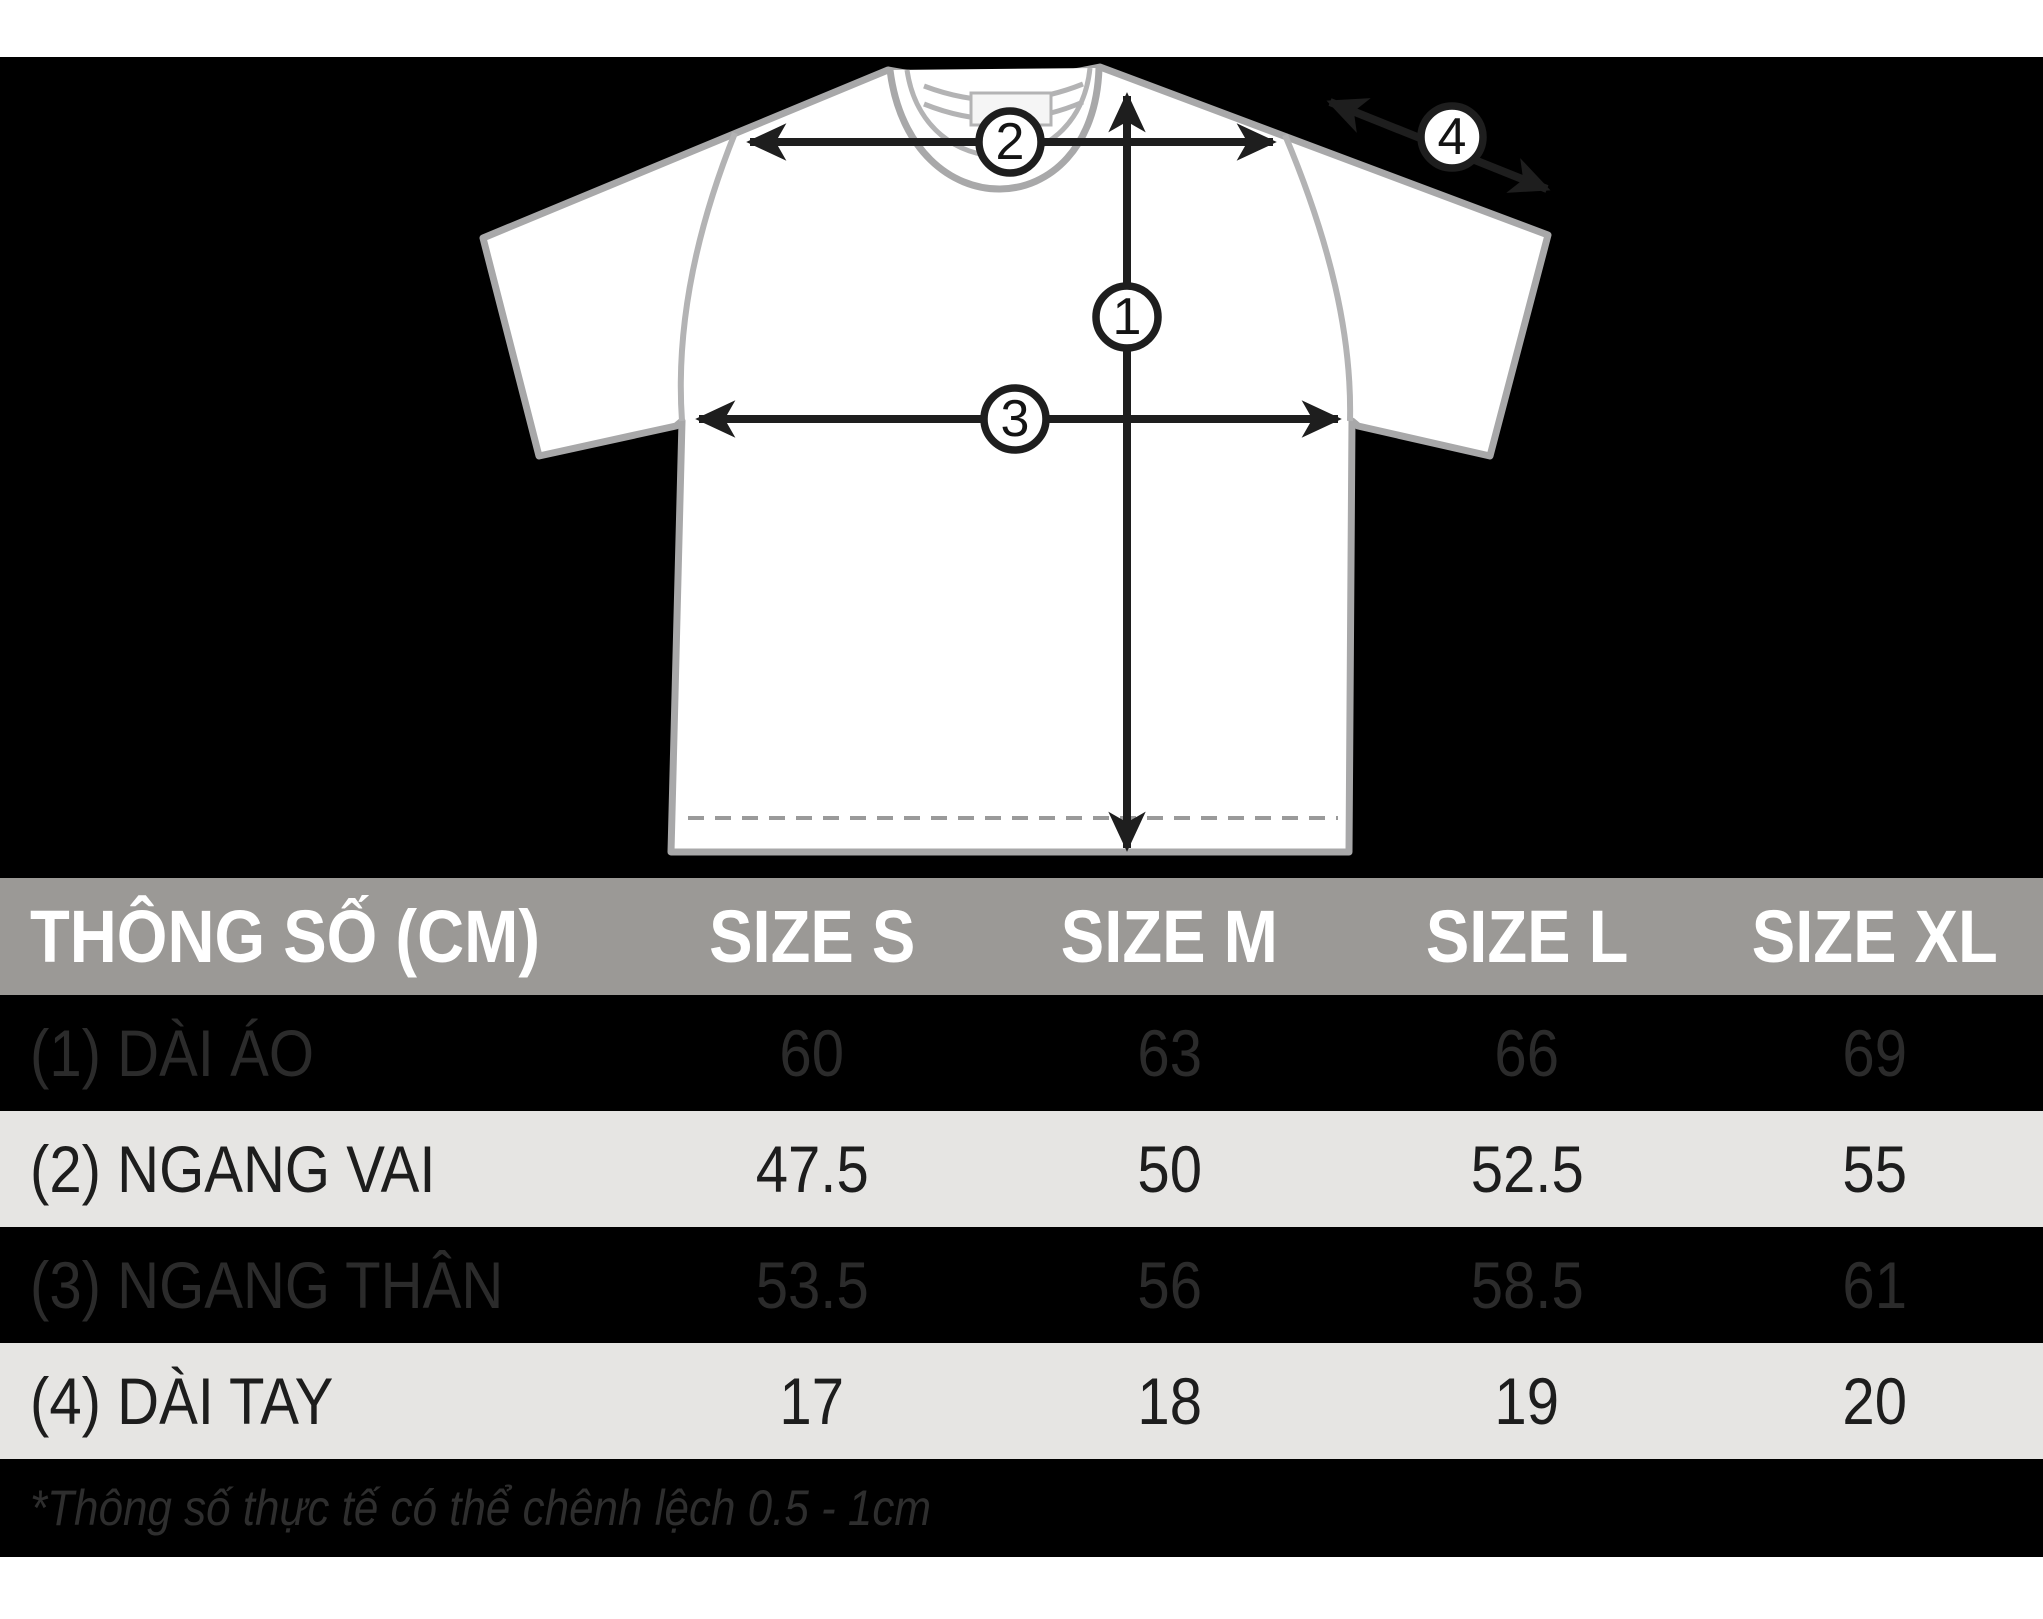 The height and width of the screenshot is (1619, 2043). I want to click on row-label: (4) DÀI TAY, so click(182, 1401).